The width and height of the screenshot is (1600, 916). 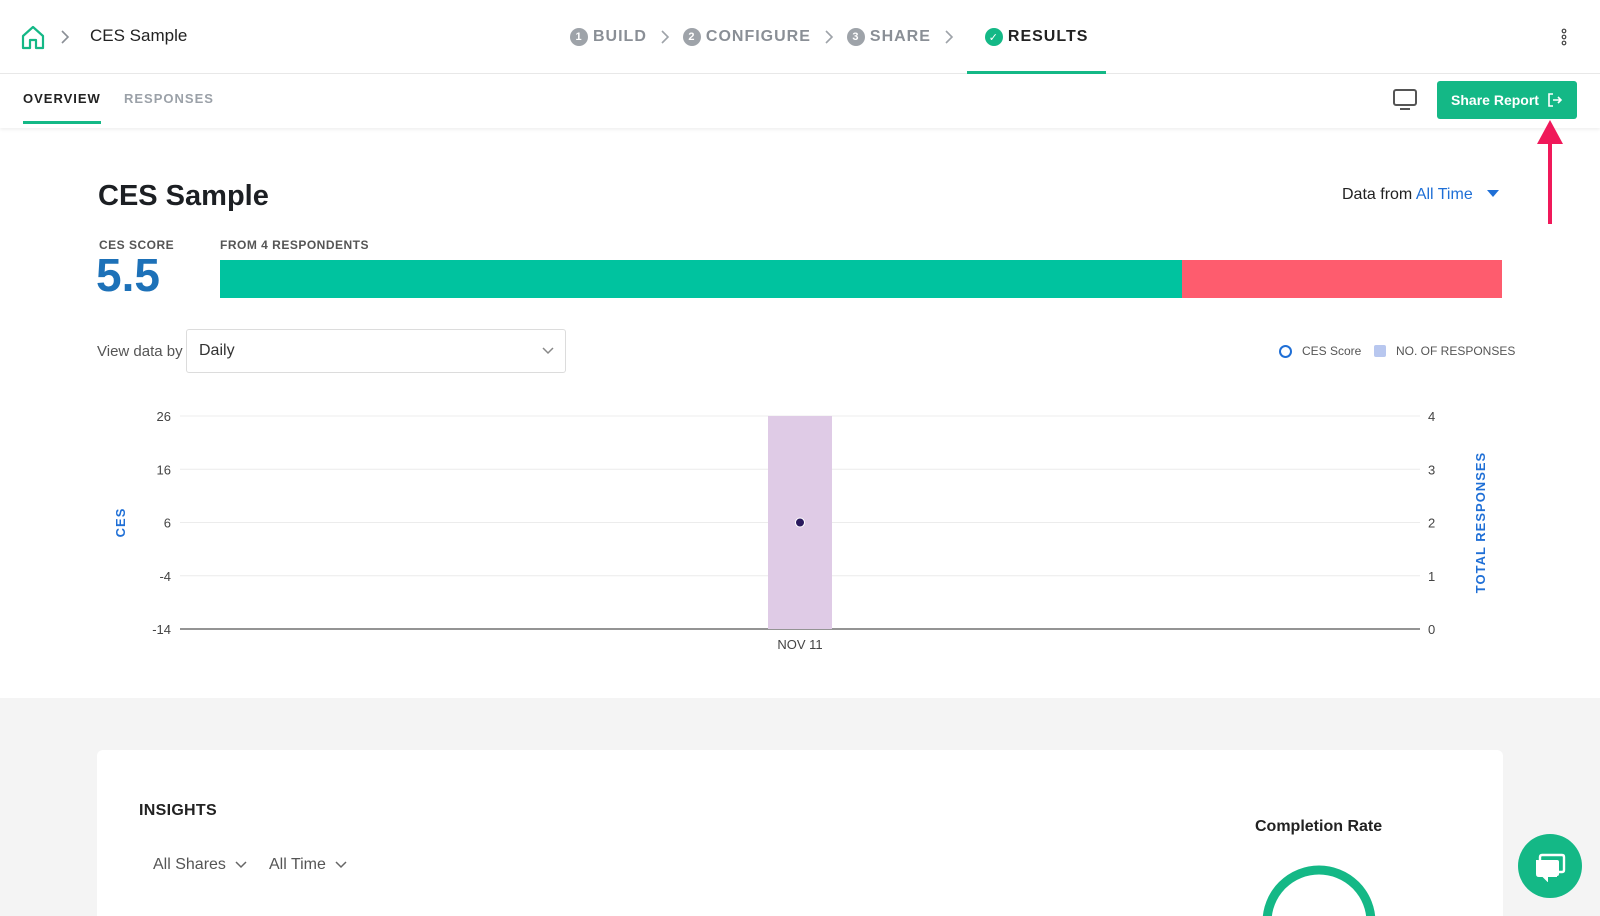 I want to click on step-nav: 1 BUILD 2 CONFIGURE 3 SHARE ✓ RESULTS, so click(x=838, y=37).